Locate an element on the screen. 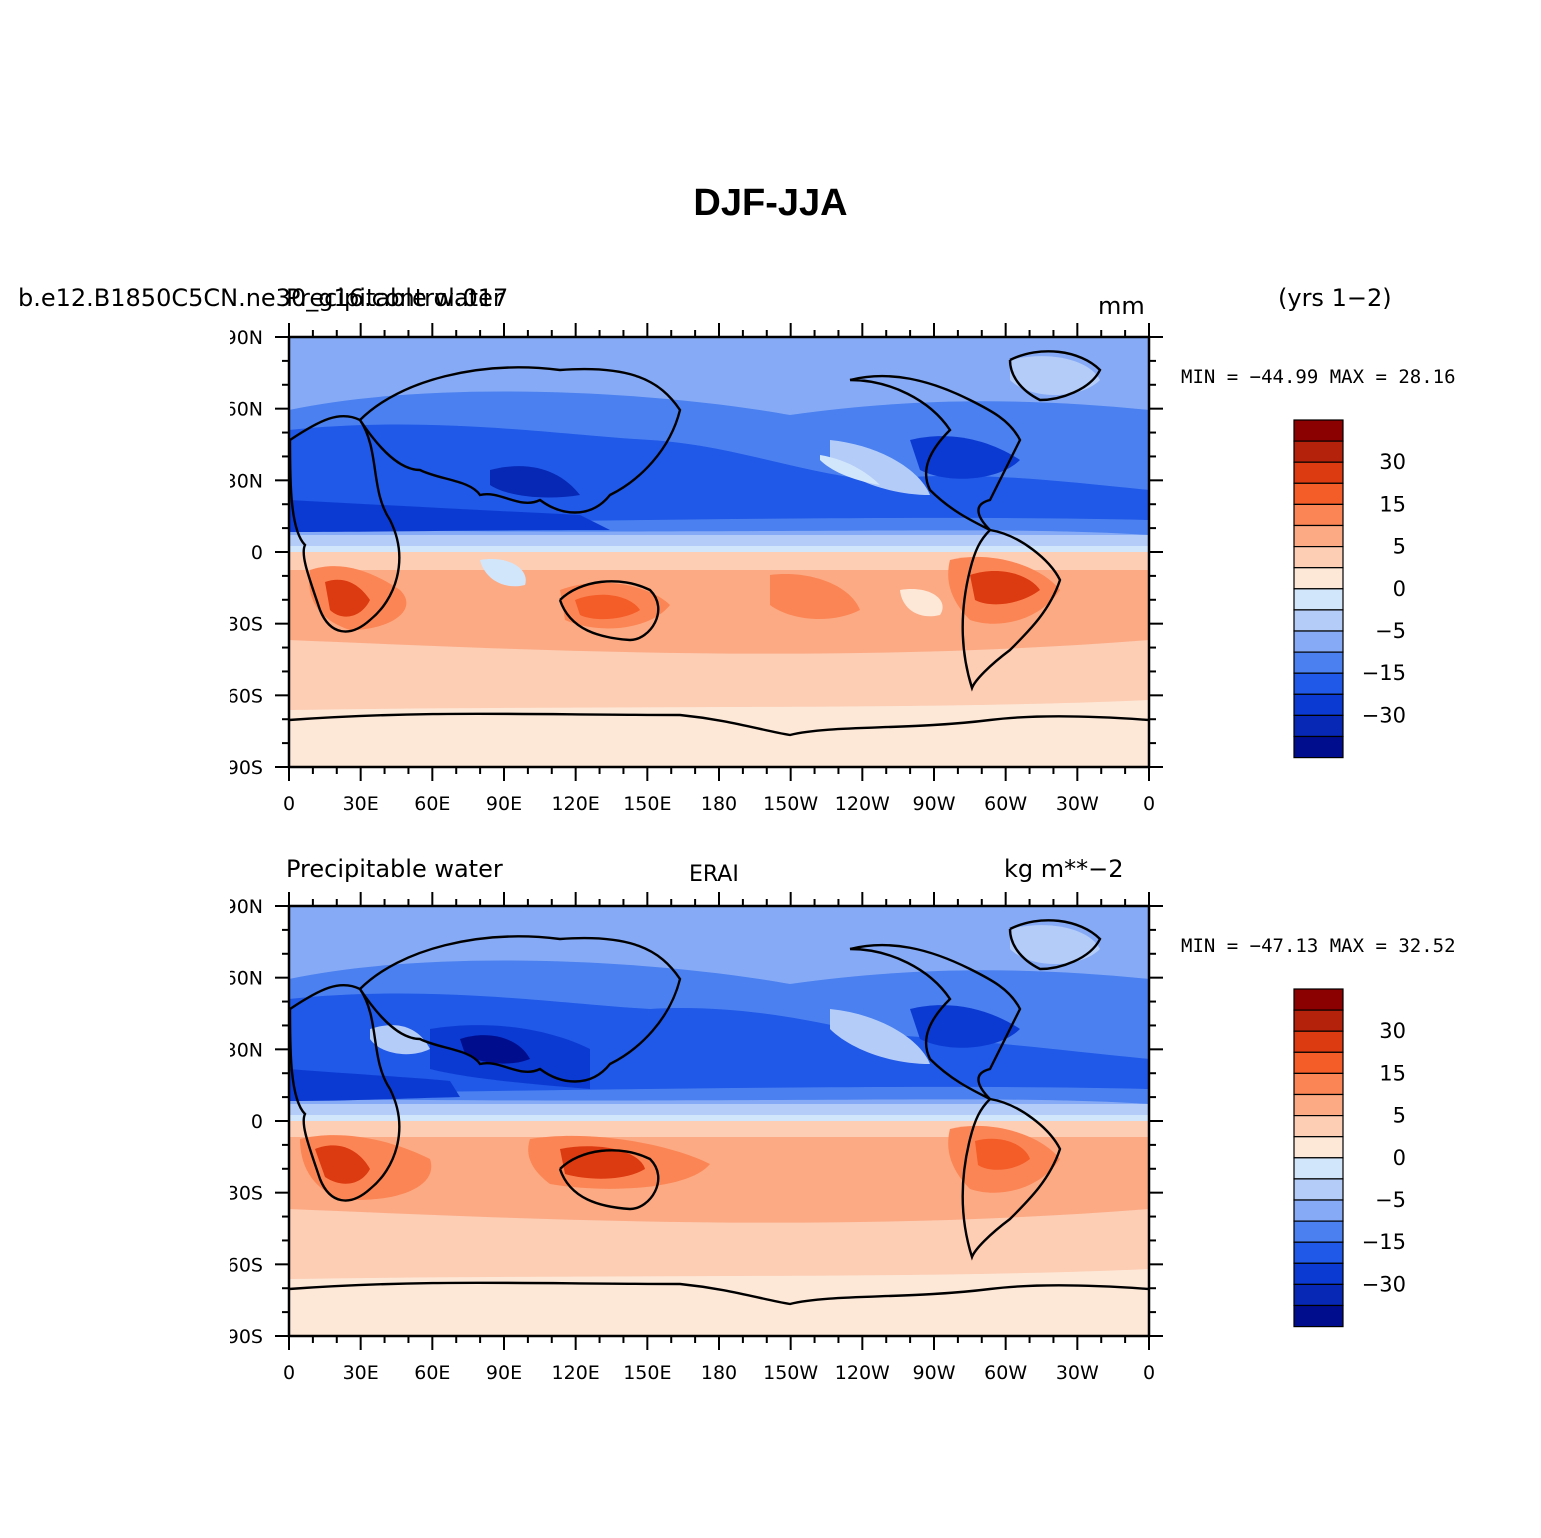 The height and width of the screenshot is (1538, 1541). bottom-colorbar: 30 15 5 0 −5 −15 −30 is located at coordinates (1349, 1158).